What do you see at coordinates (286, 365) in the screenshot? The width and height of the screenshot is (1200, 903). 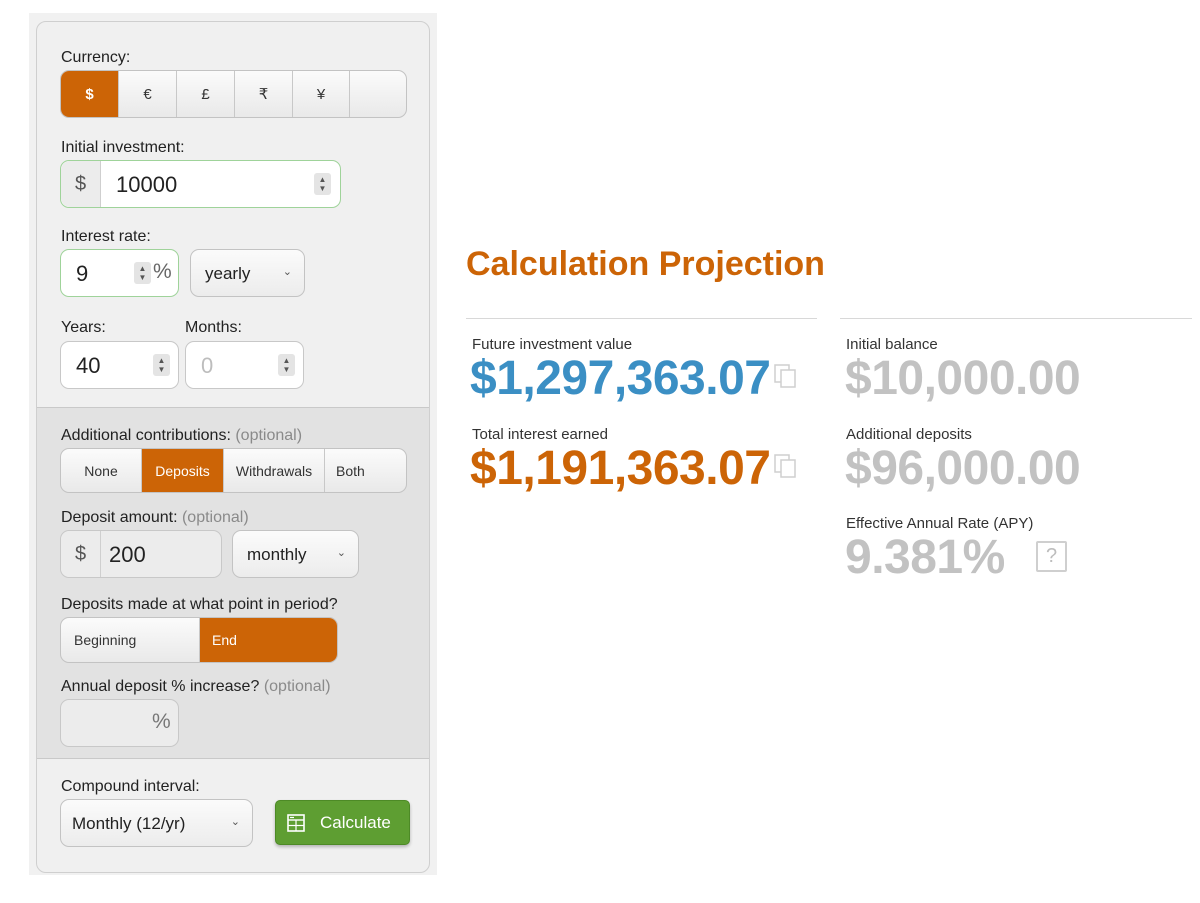 I see `months-stepper: ▲ ▼` at bounding box center [286, 365].